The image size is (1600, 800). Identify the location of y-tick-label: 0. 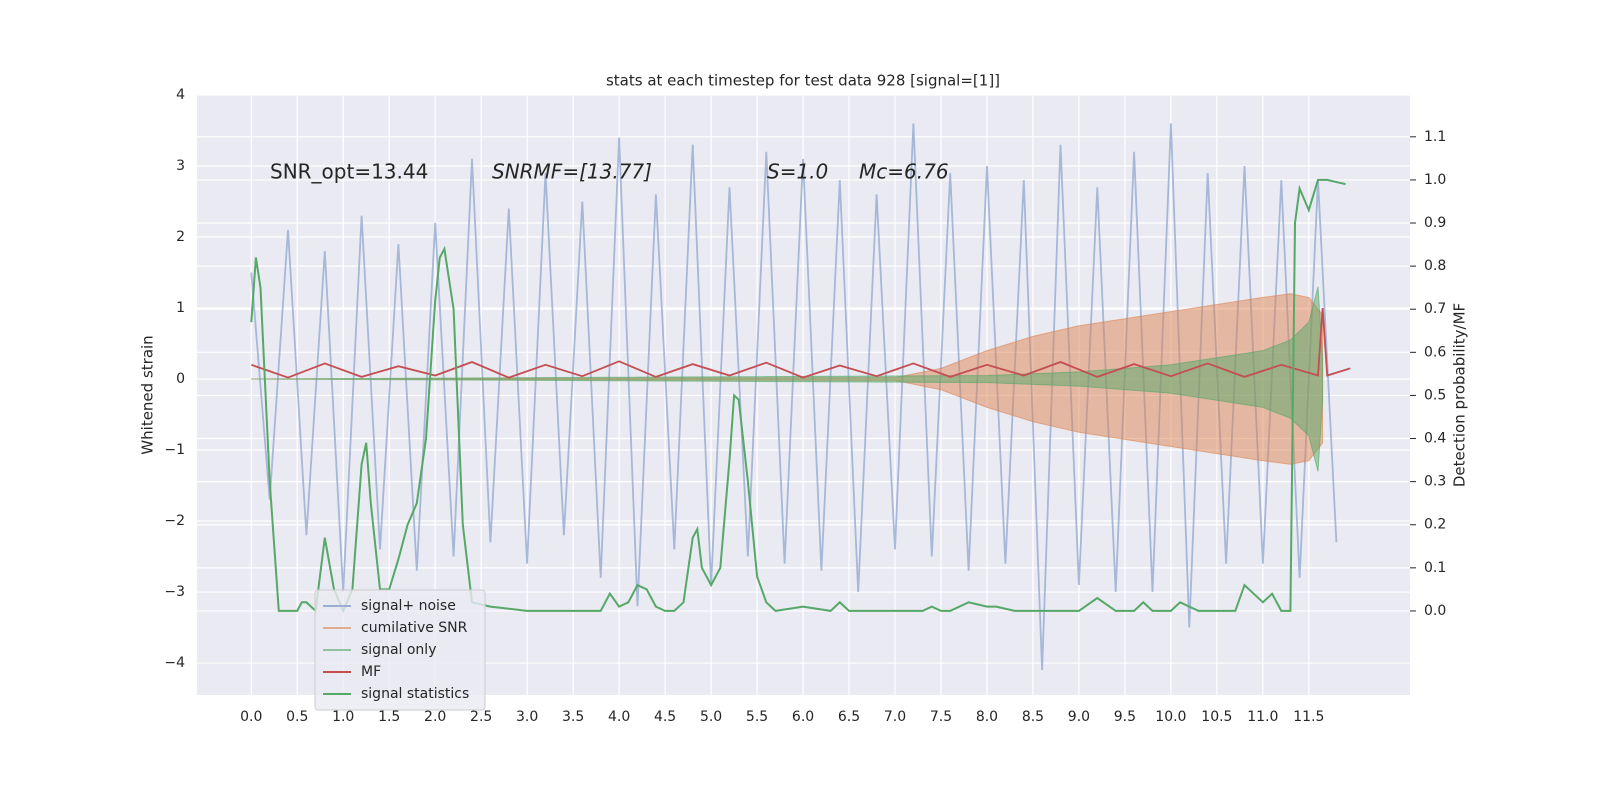
(180, 379).